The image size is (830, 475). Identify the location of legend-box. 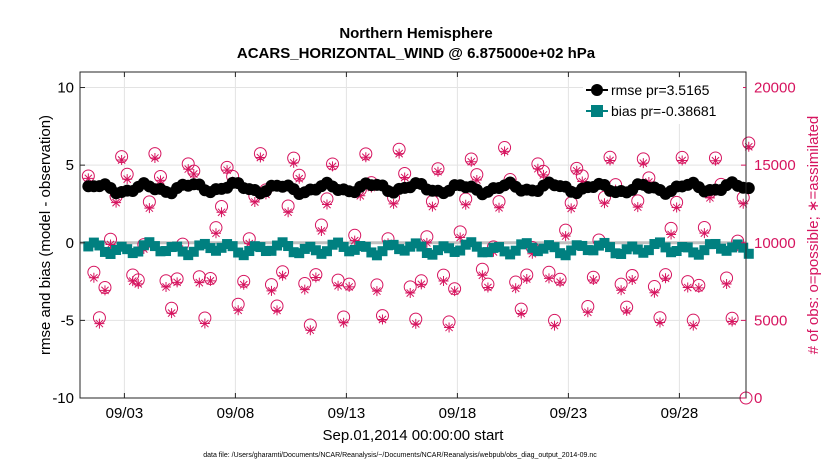
(663, 101).